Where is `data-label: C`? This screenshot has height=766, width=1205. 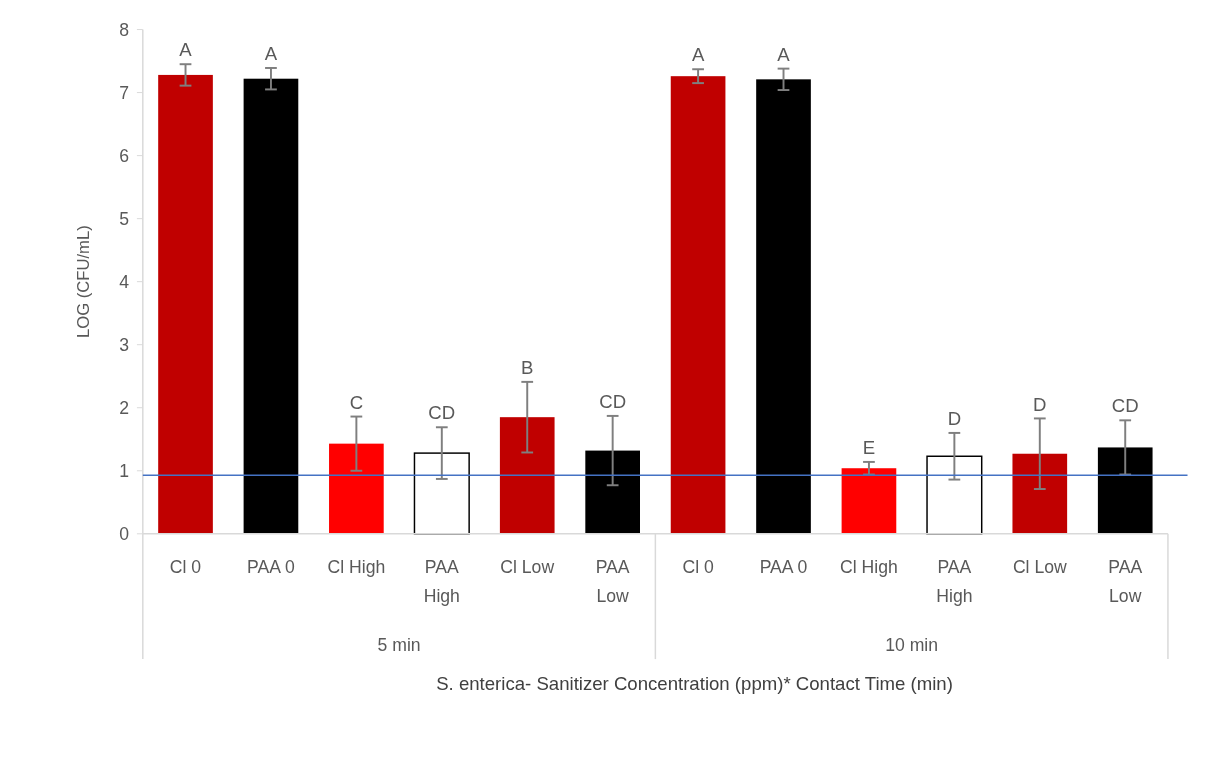
data-label: C is located at coordinates (356, 402).